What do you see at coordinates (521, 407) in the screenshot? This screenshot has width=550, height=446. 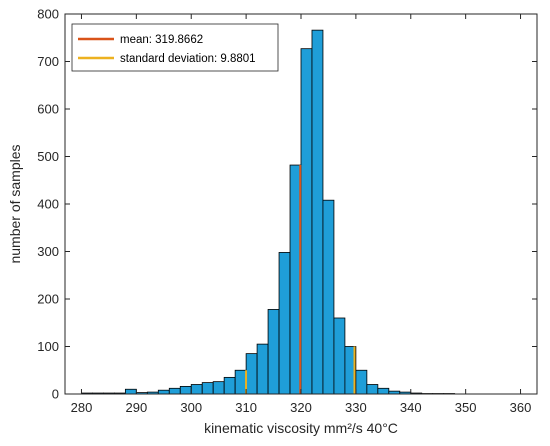 I see `x-tick-label: 360` at bounding box center [521, 407].